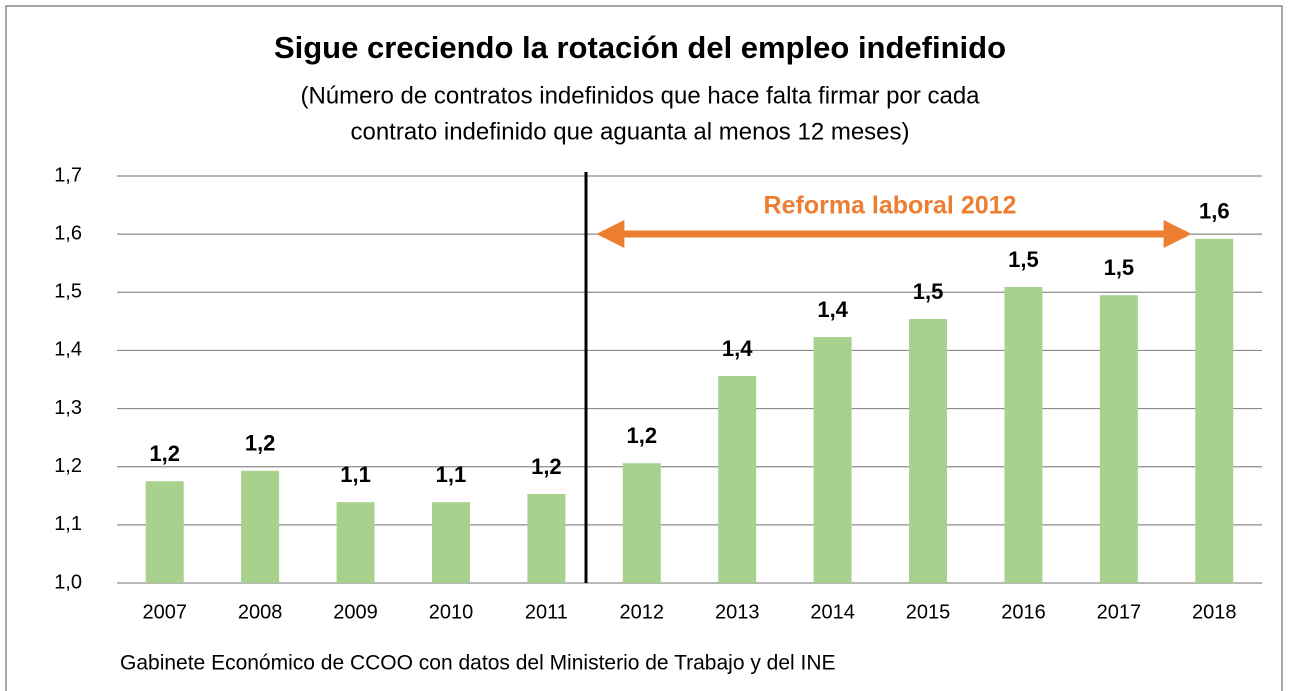 This screenshot has height=691, width=1289. What do you see at coordinates (355, 612) in the screenshot?
I see `x-tick-label: 2009` at bounding box center [355, 612].